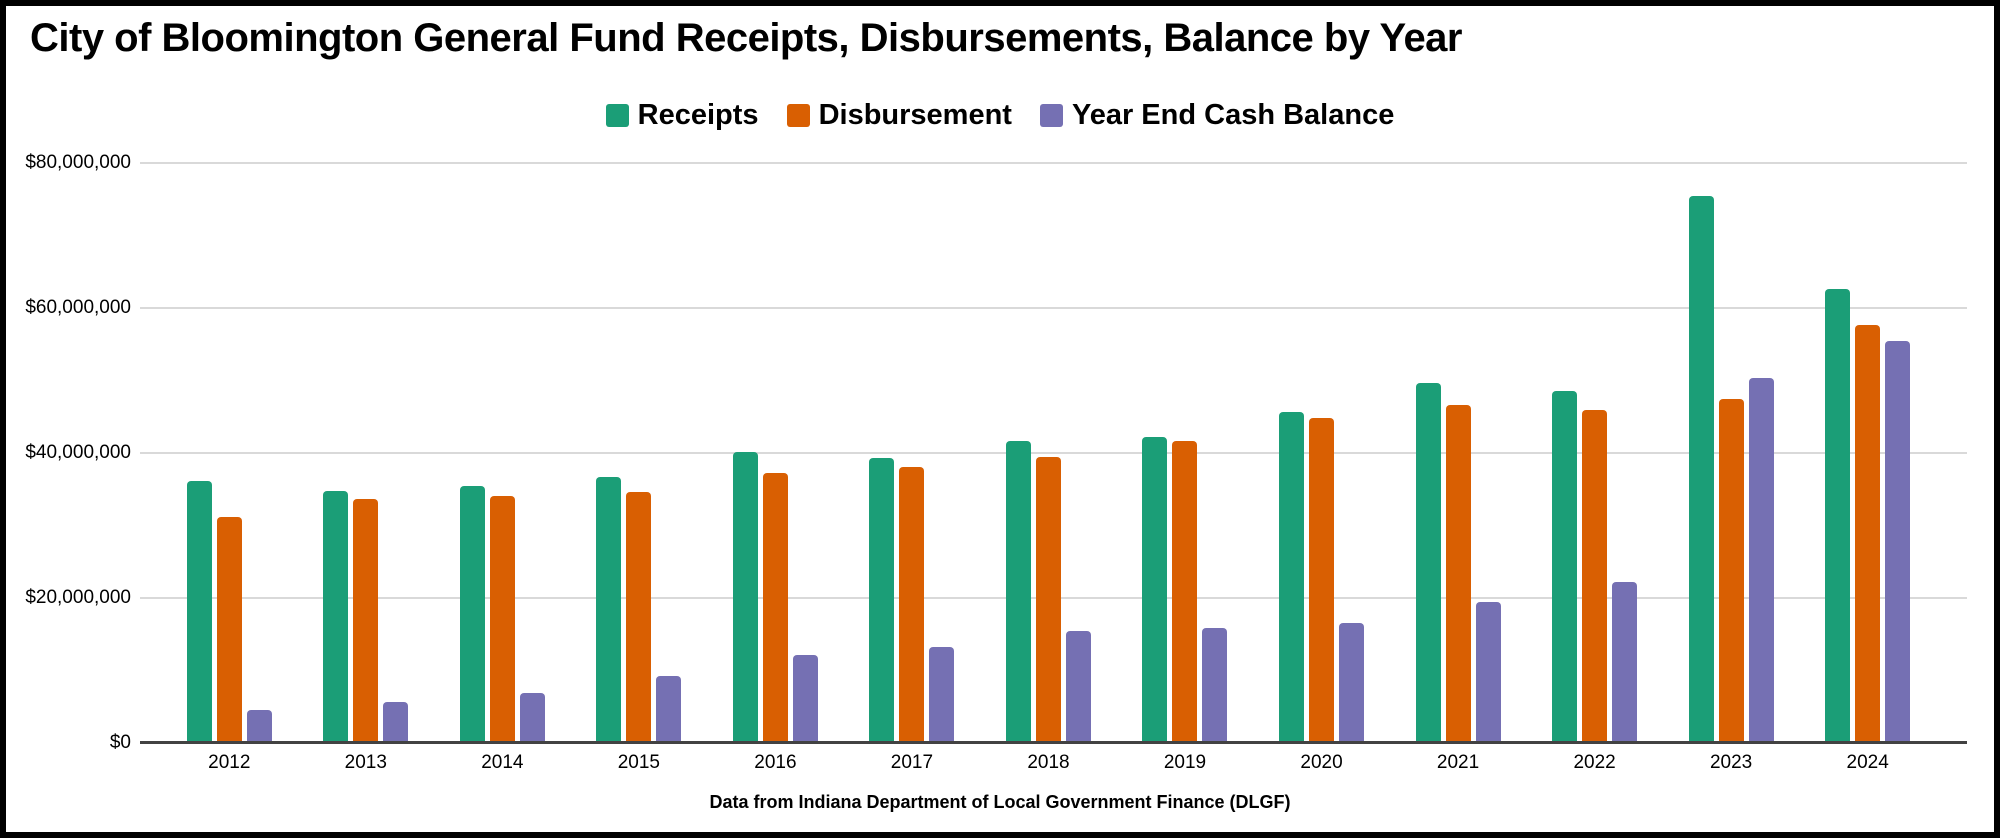 Image resolution: width=2000 pixels, height=838 pixels. What do you see at coordinates (798, 115) in the screenshot?
I see `disbursement-swatch-icon` at bounding box center [798, 115].